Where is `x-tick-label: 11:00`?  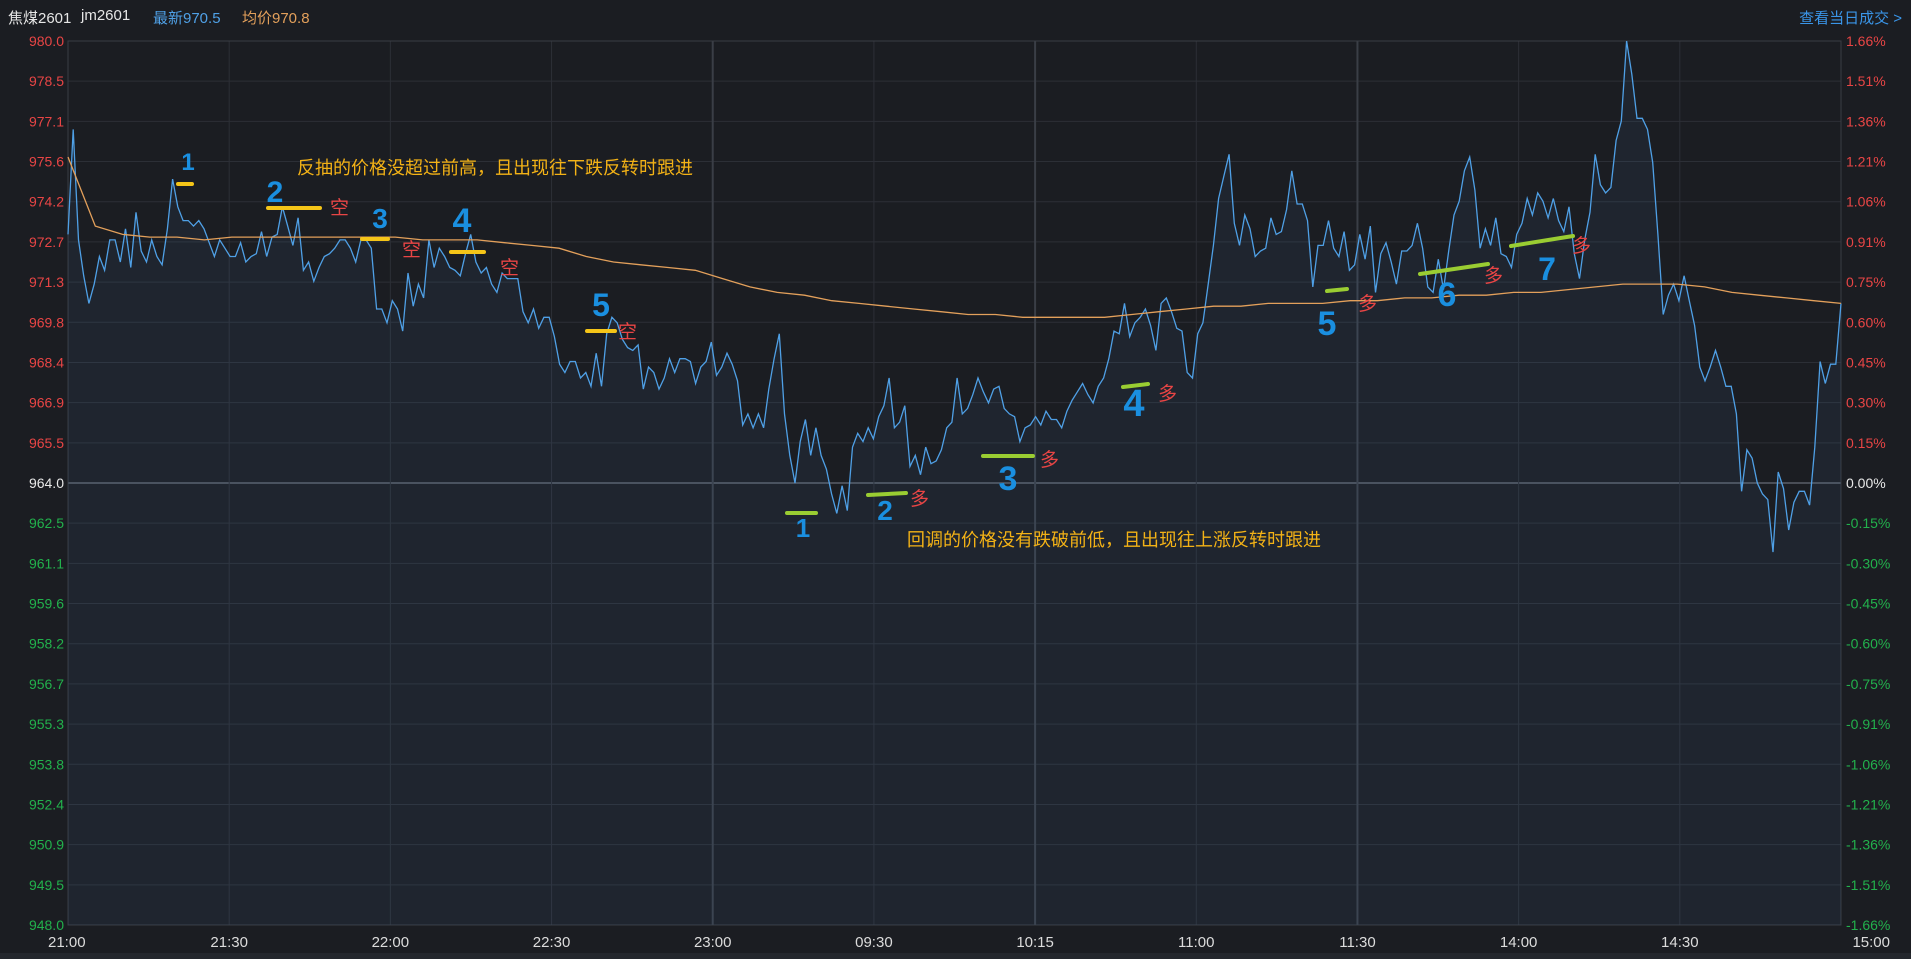 x-tick-label: 11:00 is located at coordinates (1196, 942).